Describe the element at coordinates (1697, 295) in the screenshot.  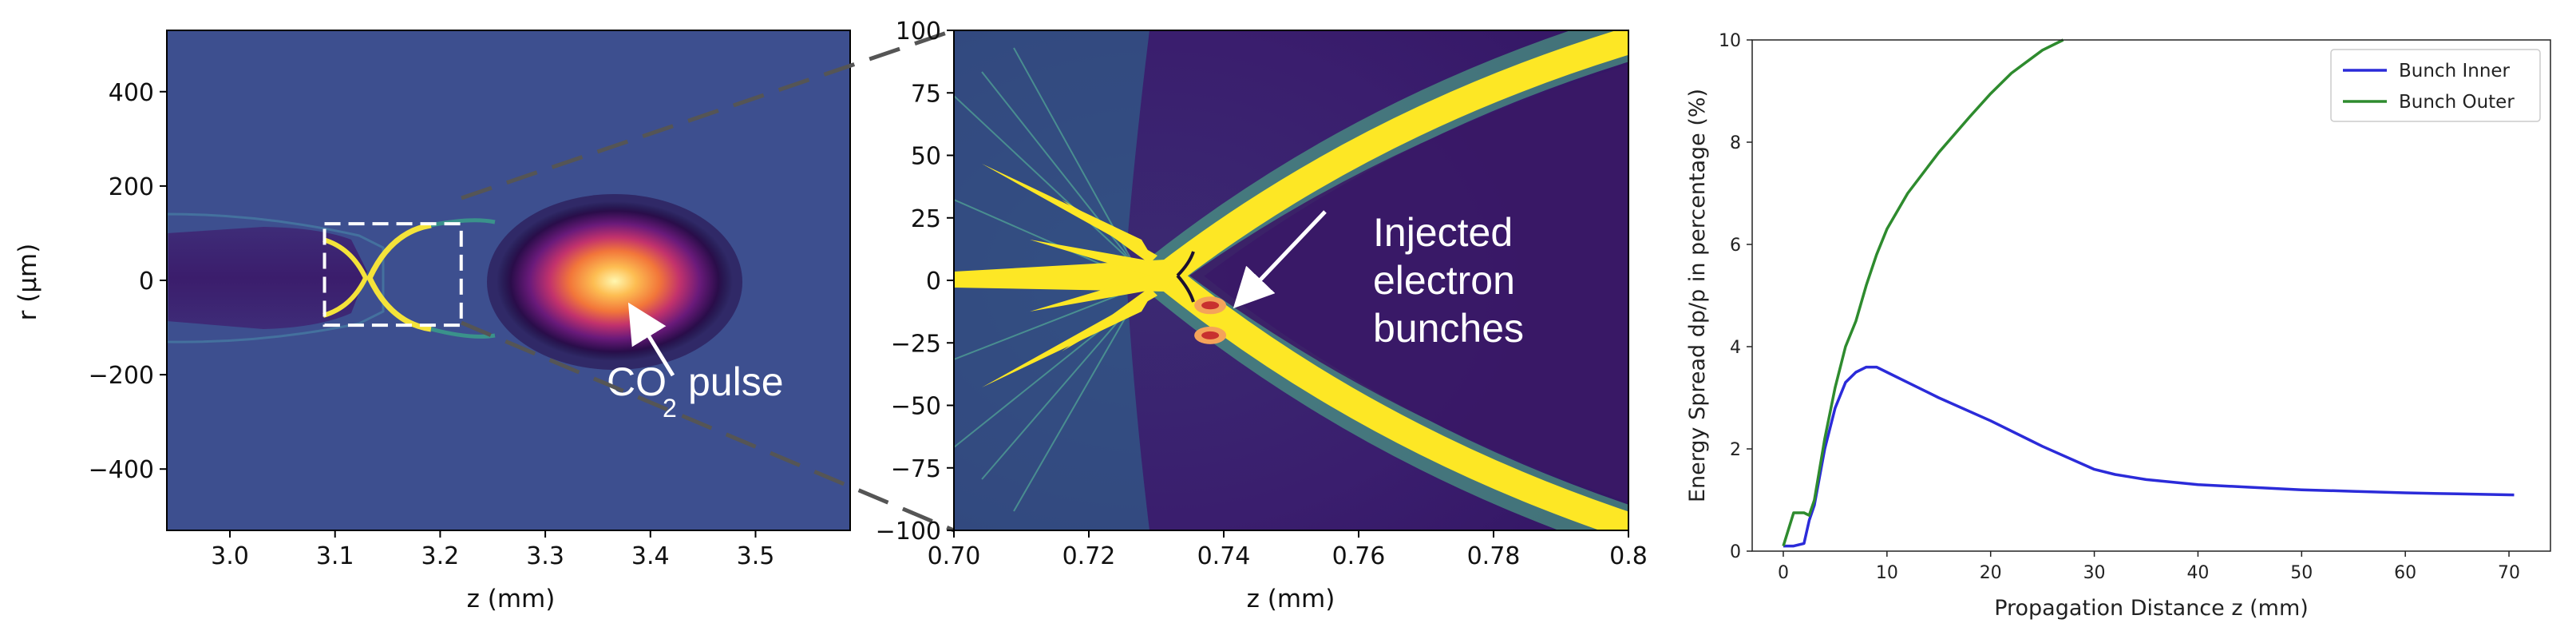
I see `right-y-axis-label: Energy Spread dp/p in percentage (%)` at that location.